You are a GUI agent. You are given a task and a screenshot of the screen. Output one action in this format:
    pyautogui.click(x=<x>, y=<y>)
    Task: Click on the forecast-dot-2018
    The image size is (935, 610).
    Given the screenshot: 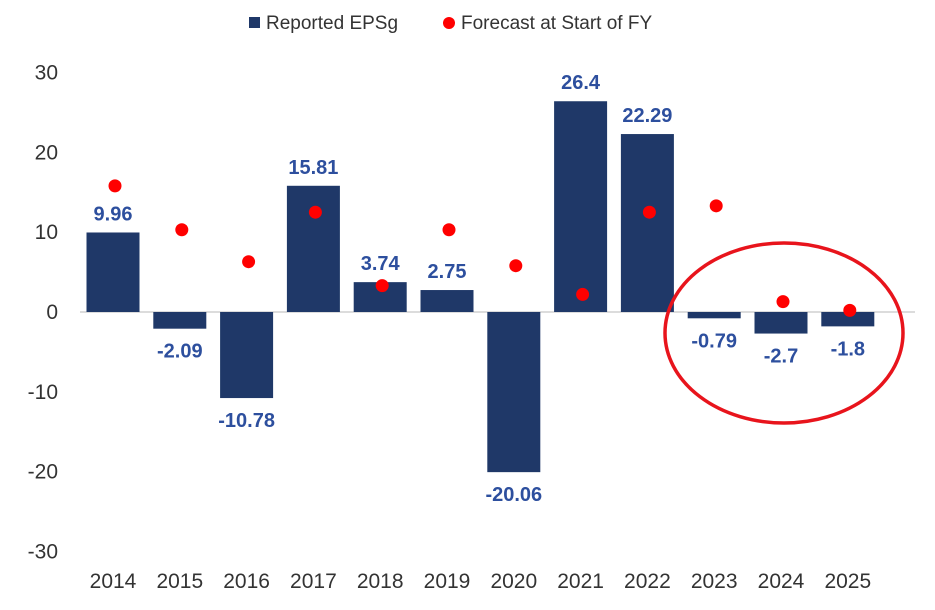 What is the action you would take?
    pyautogui.click(x=382, y=286)
    